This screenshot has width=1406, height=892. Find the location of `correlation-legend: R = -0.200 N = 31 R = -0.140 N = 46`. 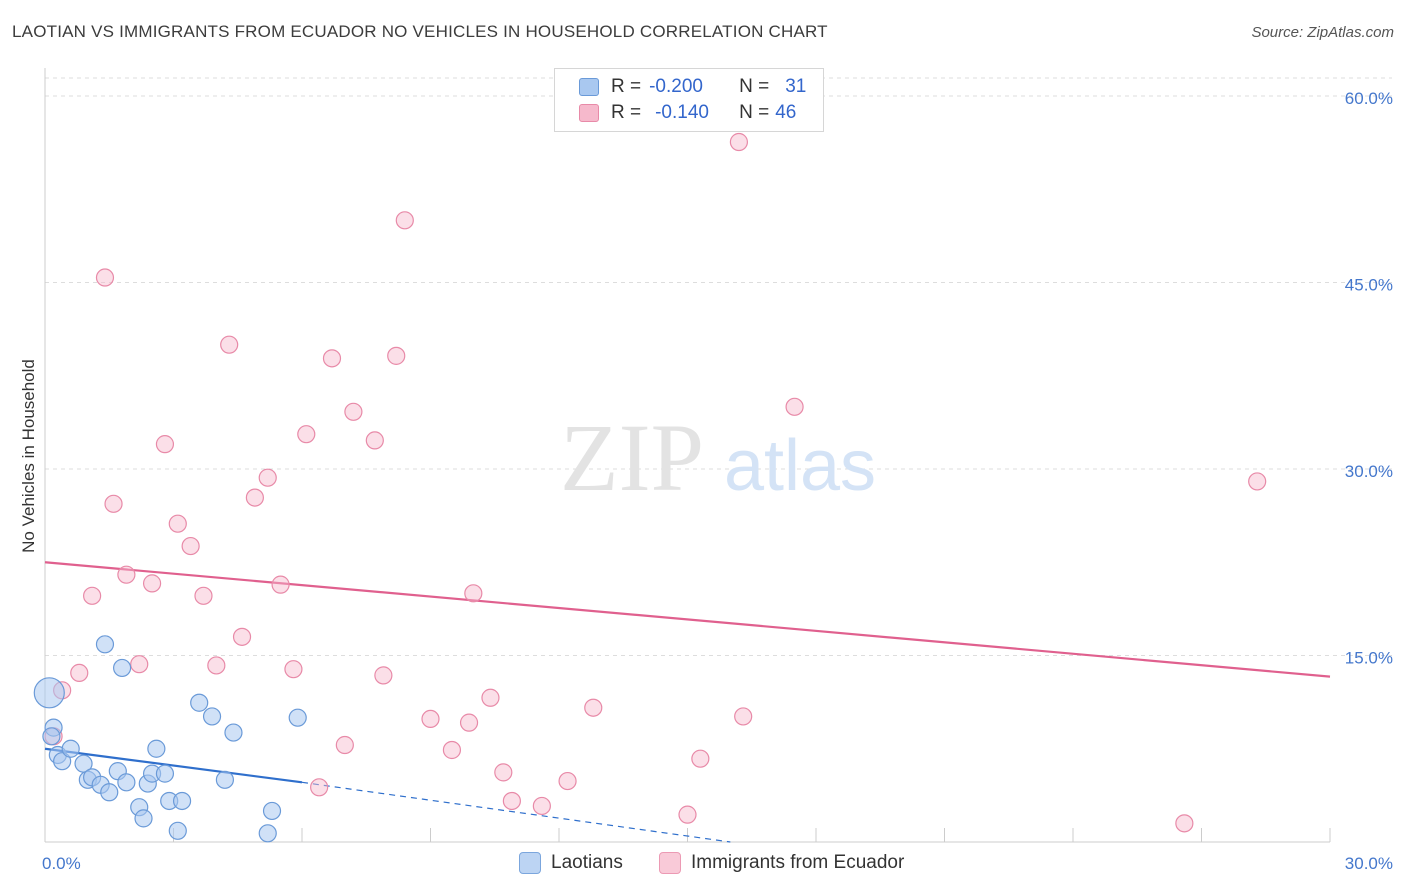

correlation-legend: R = -0.200 N = 31 R = -0.140 N = 46 is located at coordinates (689, 100).